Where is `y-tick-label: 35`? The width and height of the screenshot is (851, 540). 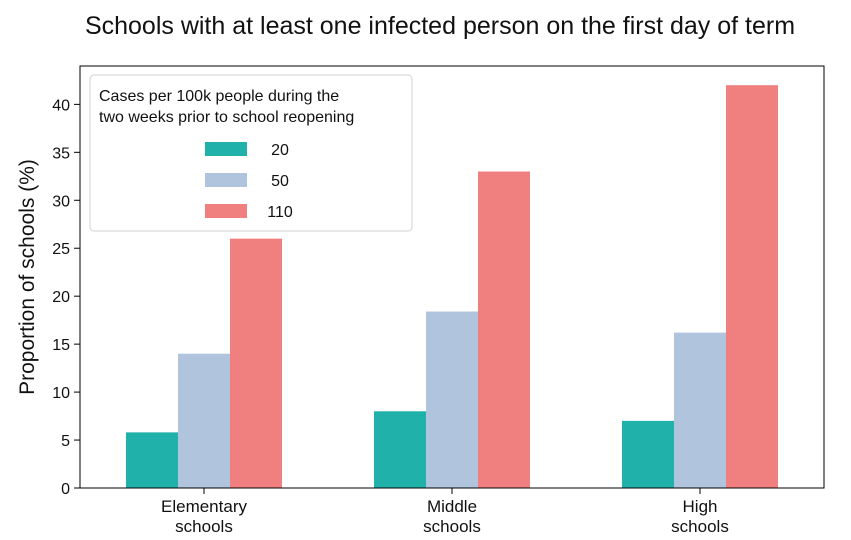
y-tick-label: 35 is located at coordinates (61, 153).